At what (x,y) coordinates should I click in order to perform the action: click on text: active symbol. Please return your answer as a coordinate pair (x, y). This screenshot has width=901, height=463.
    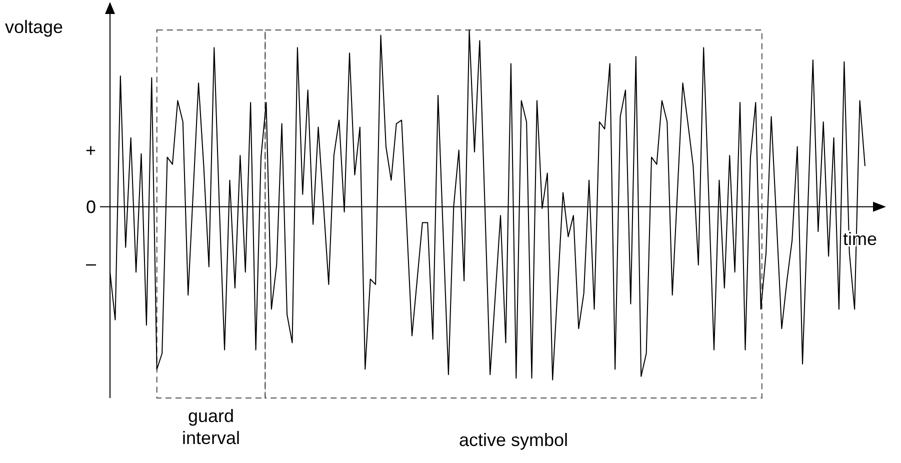
    Looking at the image, I should click on (513, 440).